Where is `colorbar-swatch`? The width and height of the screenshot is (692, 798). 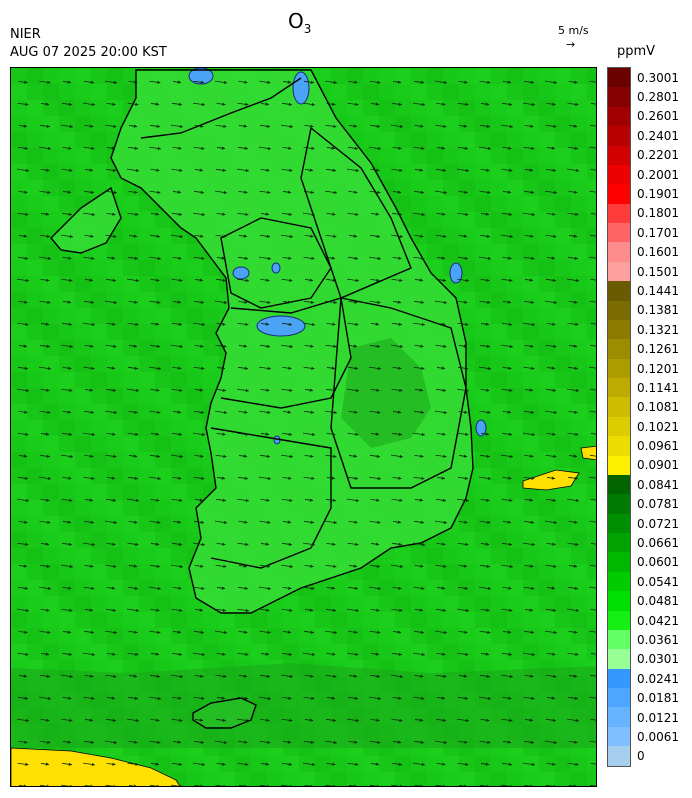 colorbar-swatch is located at coordinates (619, 97).